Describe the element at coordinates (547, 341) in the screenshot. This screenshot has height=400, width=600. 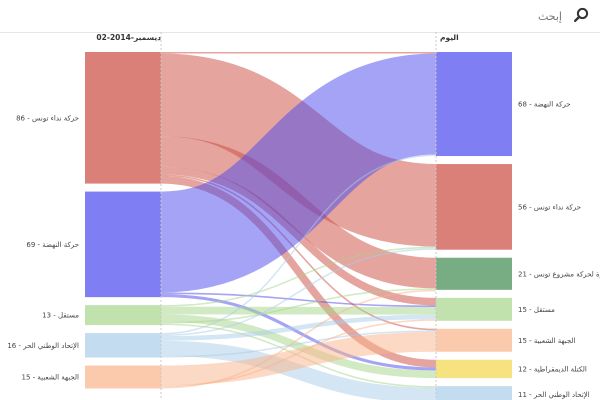
I see `right-node-label-jabha: الجبهة الشعبية - 15` at that location.